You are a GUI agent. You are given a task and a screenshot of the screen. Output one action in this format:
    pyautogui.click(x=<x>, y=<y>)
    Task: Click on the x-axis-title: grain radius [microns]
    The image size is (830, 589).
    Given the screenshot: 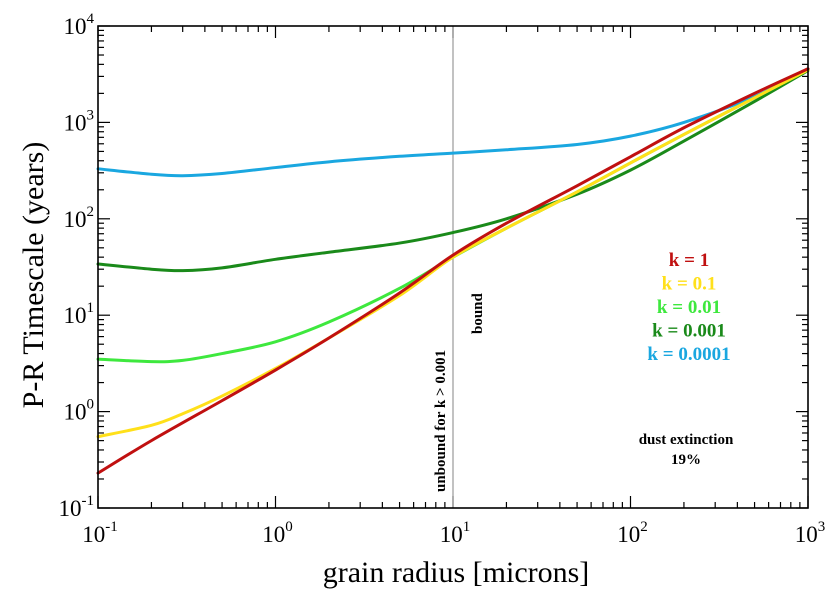 What is the action you would take?
    pyautogui.click(x=456, y=572)
    